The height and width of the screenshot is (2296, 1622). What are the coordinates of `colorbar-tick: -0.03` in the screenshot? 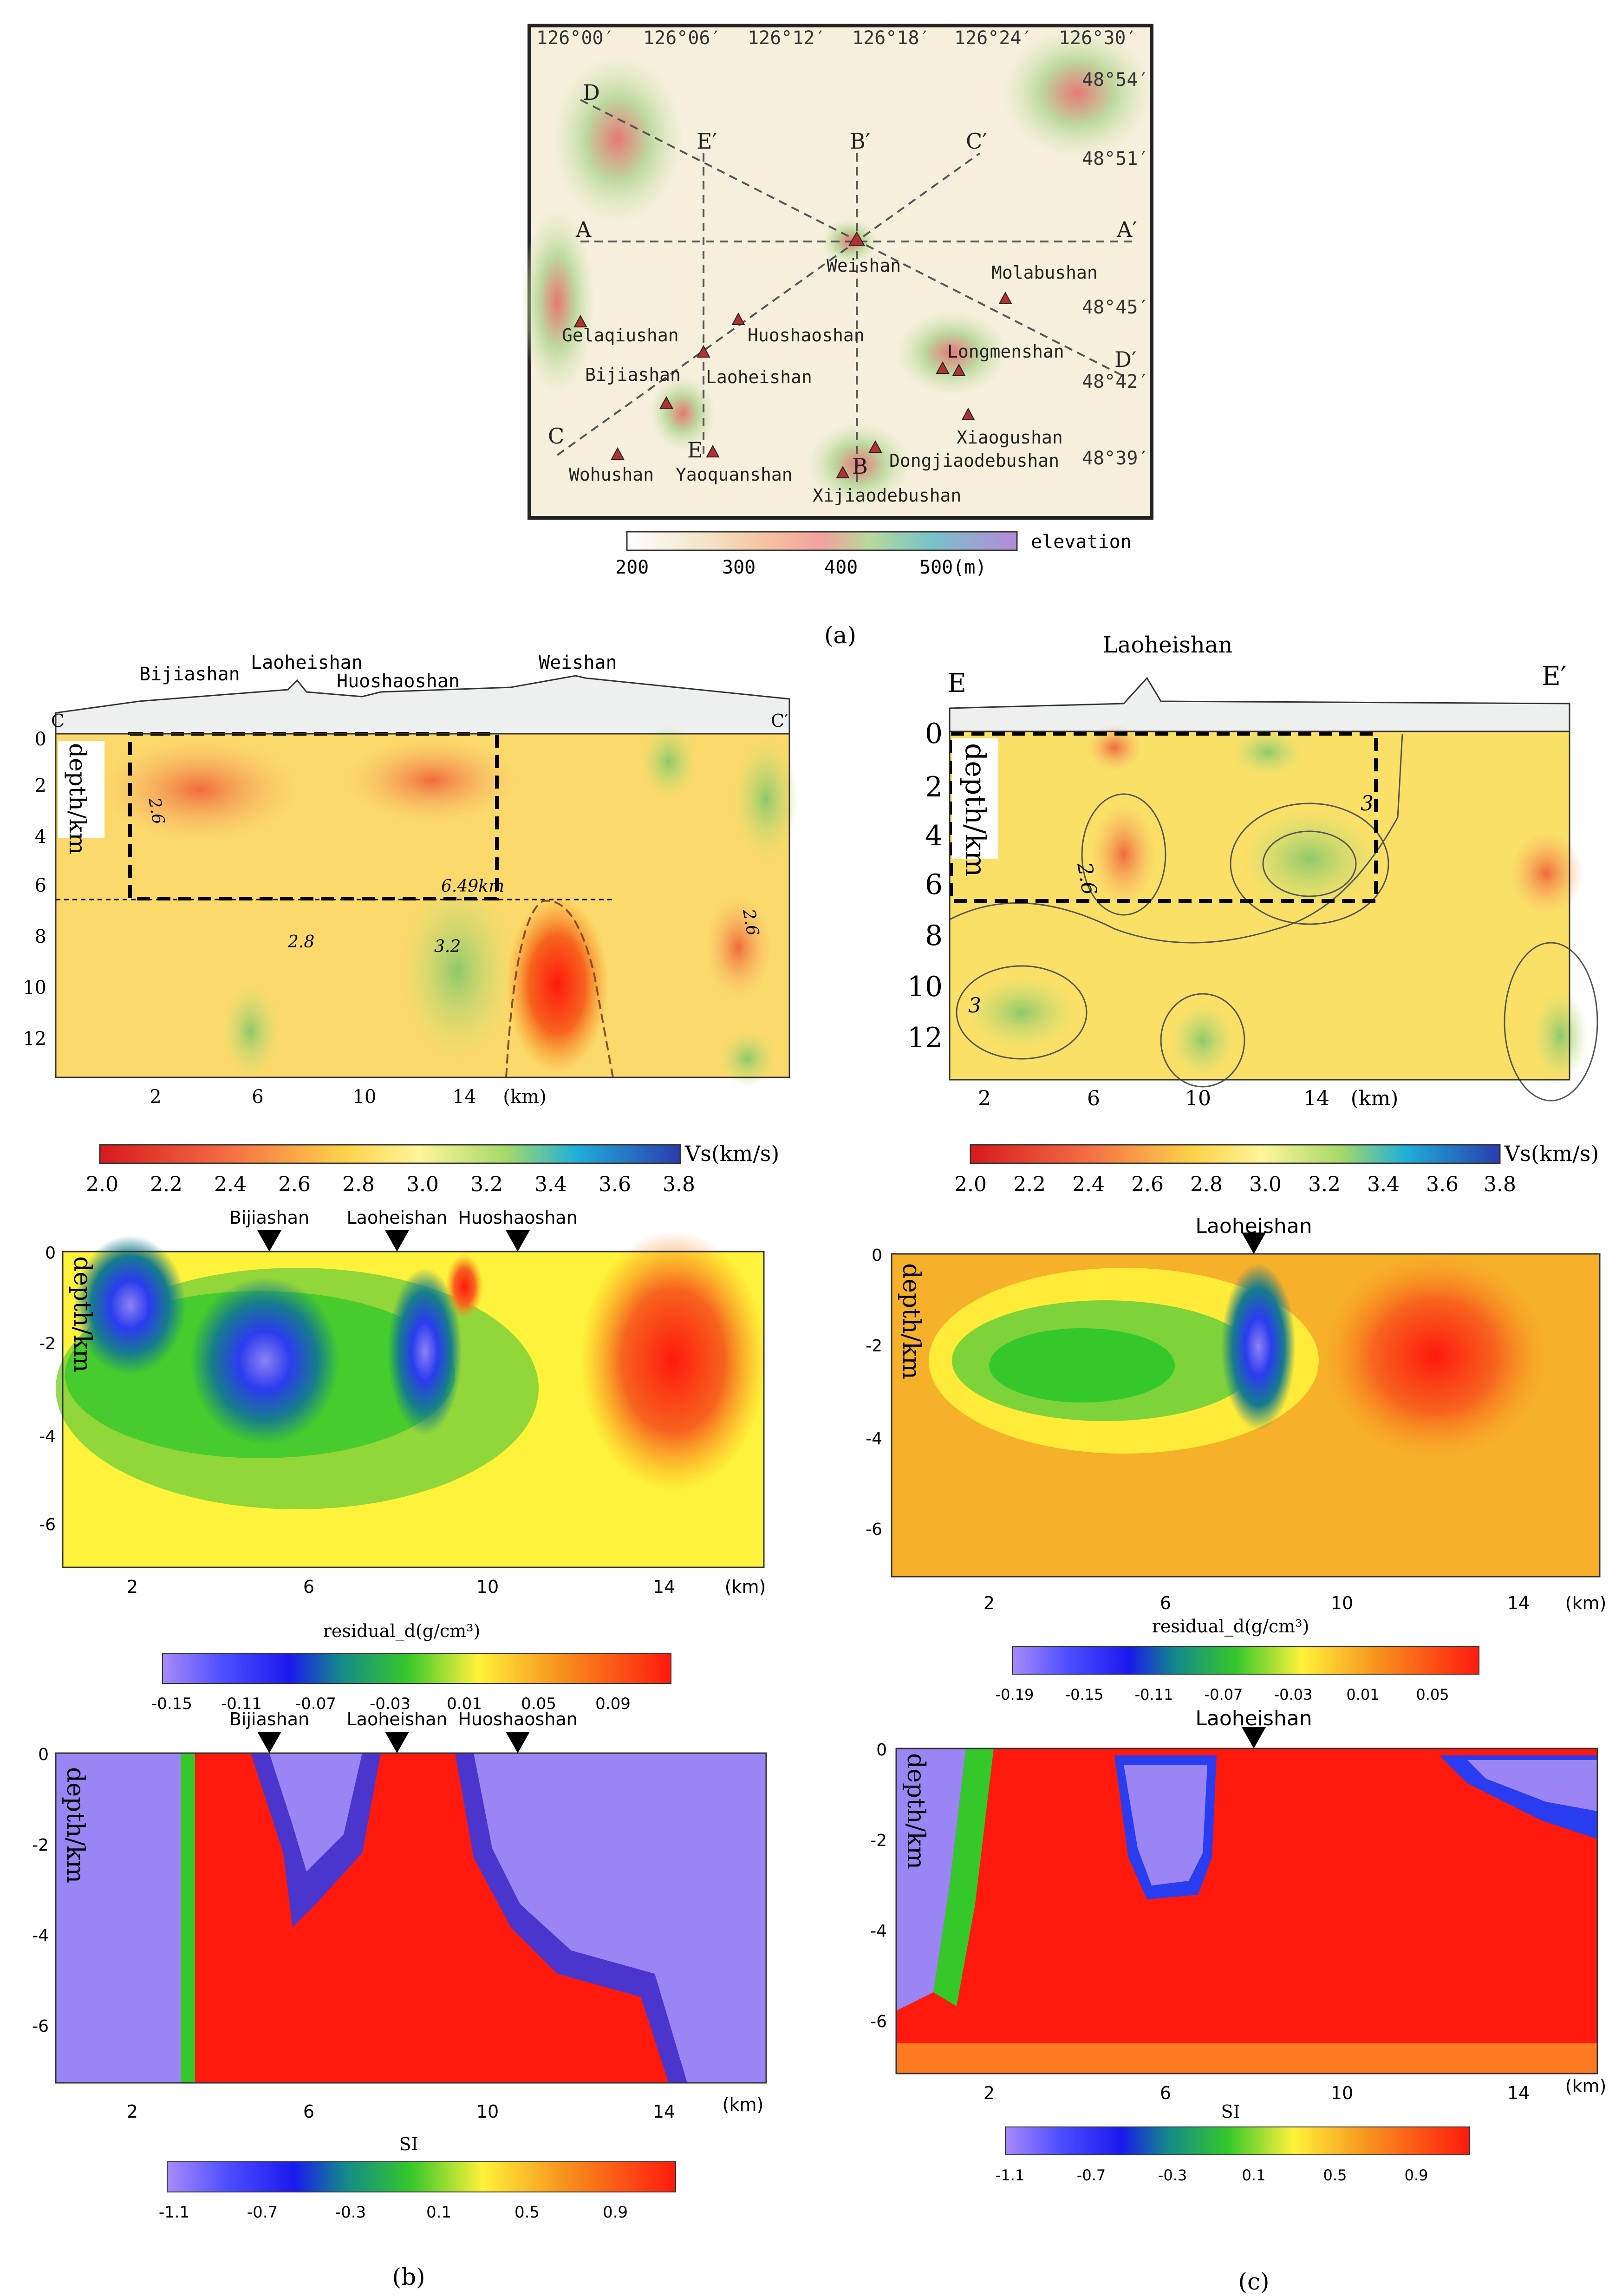 It's located at (390, 1704).